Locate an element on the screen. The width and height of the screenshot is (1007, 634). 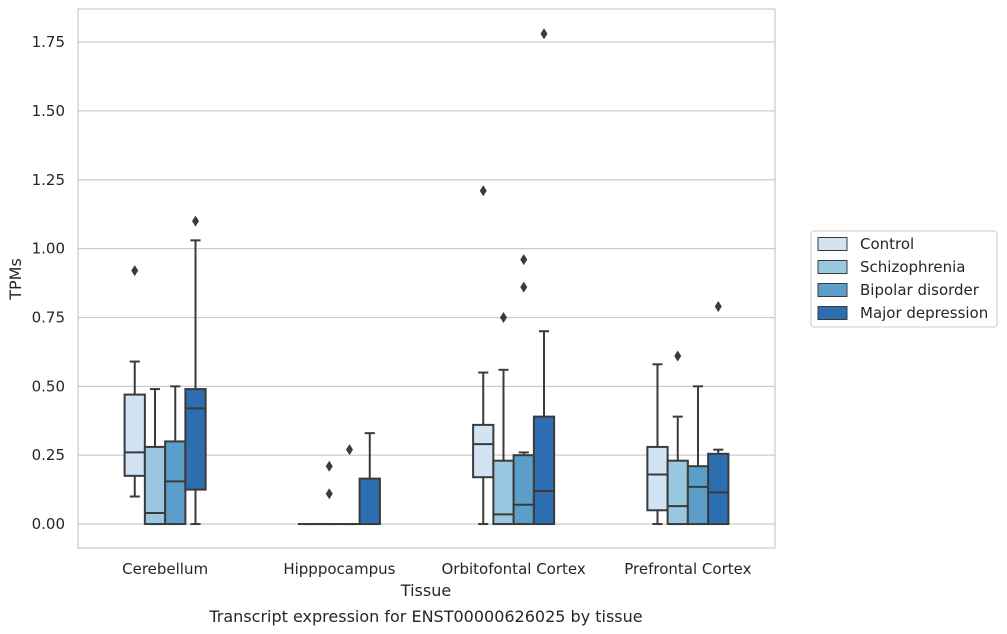
box-cerebellum-schizophrenia is located at coordinates (155, 457).